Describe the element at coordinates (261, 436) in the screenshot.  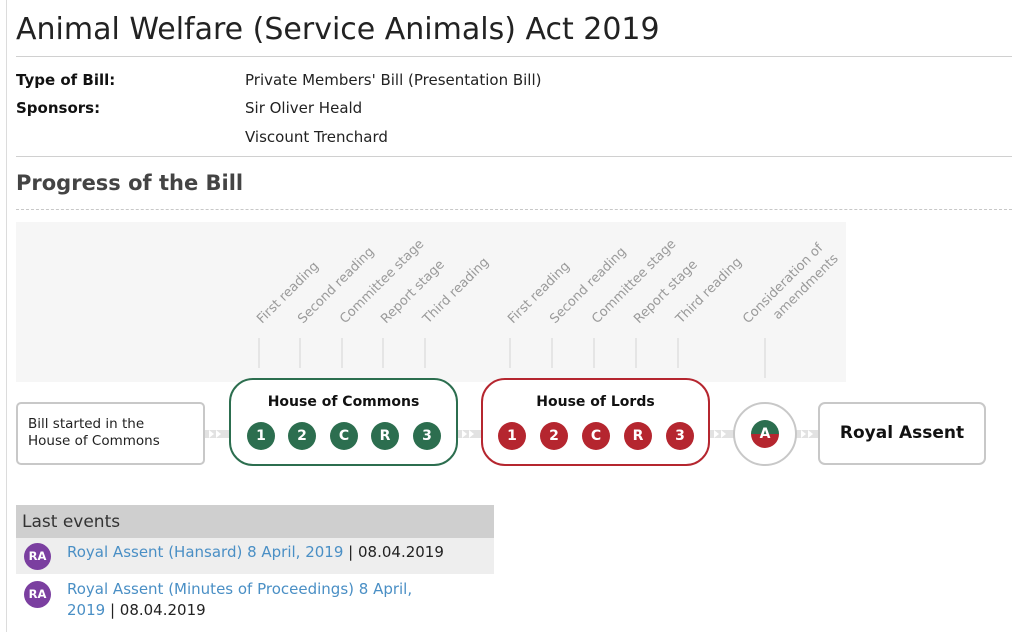
I see `commons-stage-dot: 1` at that location.